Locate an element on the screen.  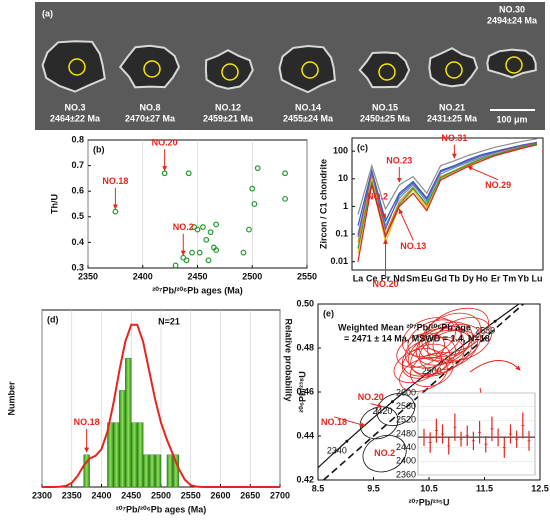
ree-line is located at coordinates (447, 176).